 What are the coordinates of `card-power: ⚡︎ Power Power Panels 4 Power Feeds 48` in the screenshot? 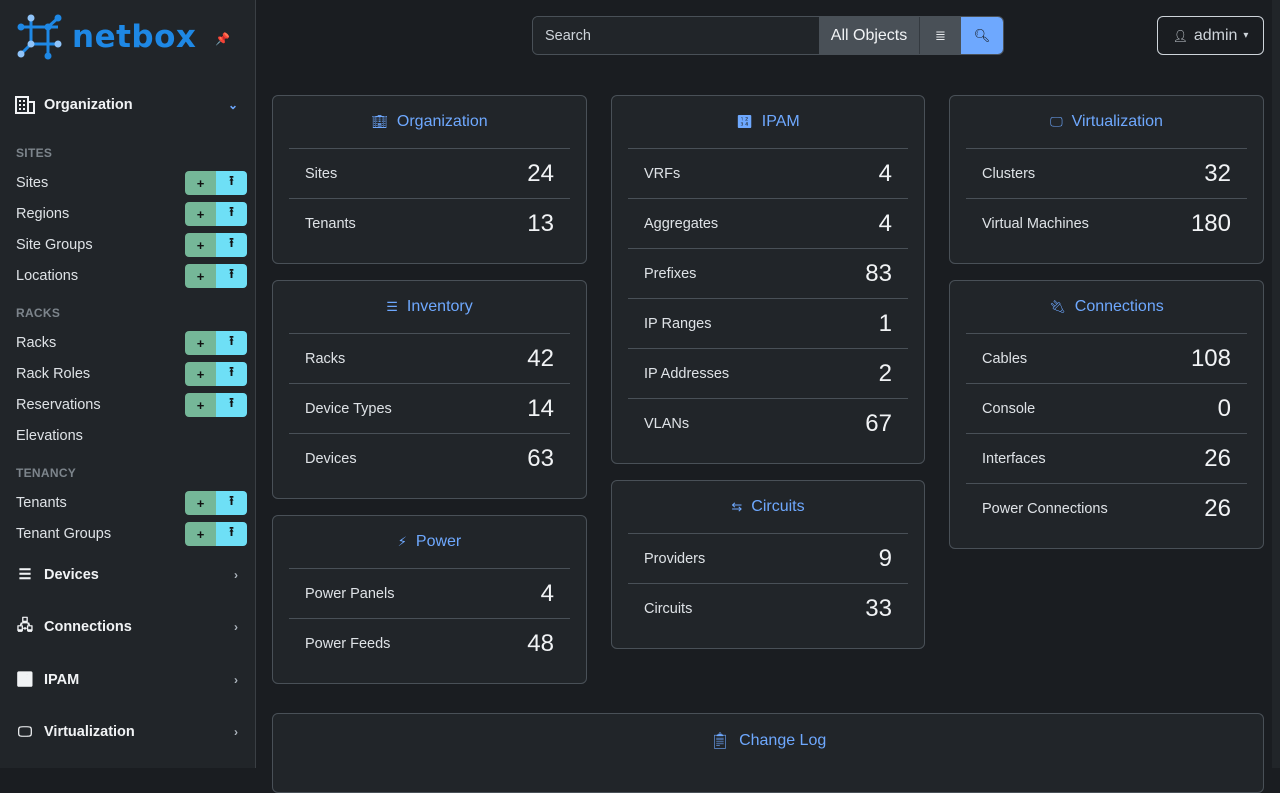 It's located at (429, 599).